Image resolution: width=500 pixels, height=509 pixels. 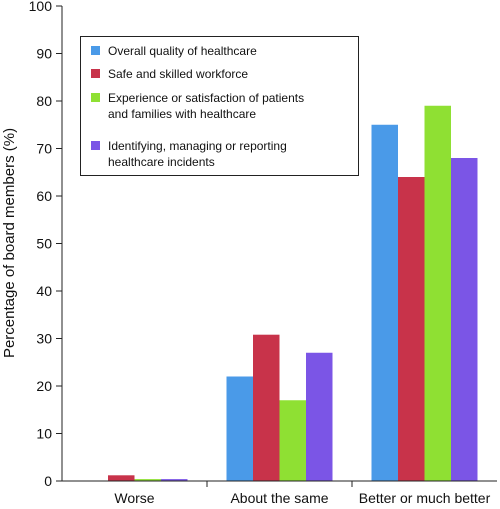 What do you see at coordinates (44, 291) in the screenshot?
I see `y-tick-label: 40` at bounding box center [44, 291].